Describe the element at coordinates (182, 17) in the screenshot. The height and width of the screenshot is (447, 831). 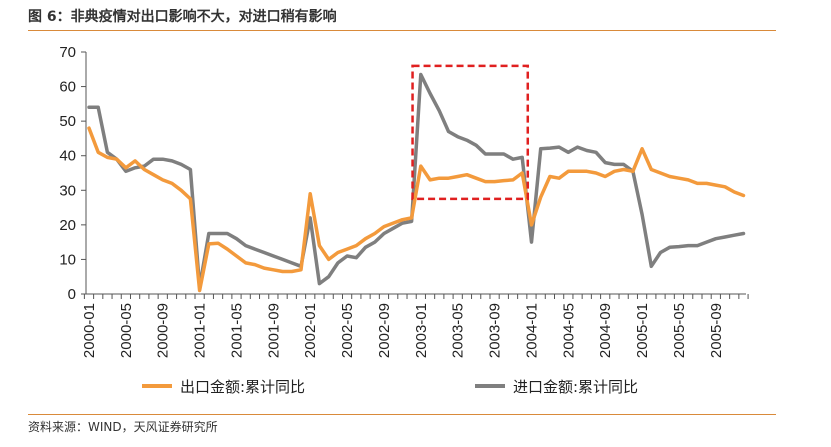
I see `figure-title: 图 6：非典疫情对出口影响不大，对进口稍有影响` at that location.